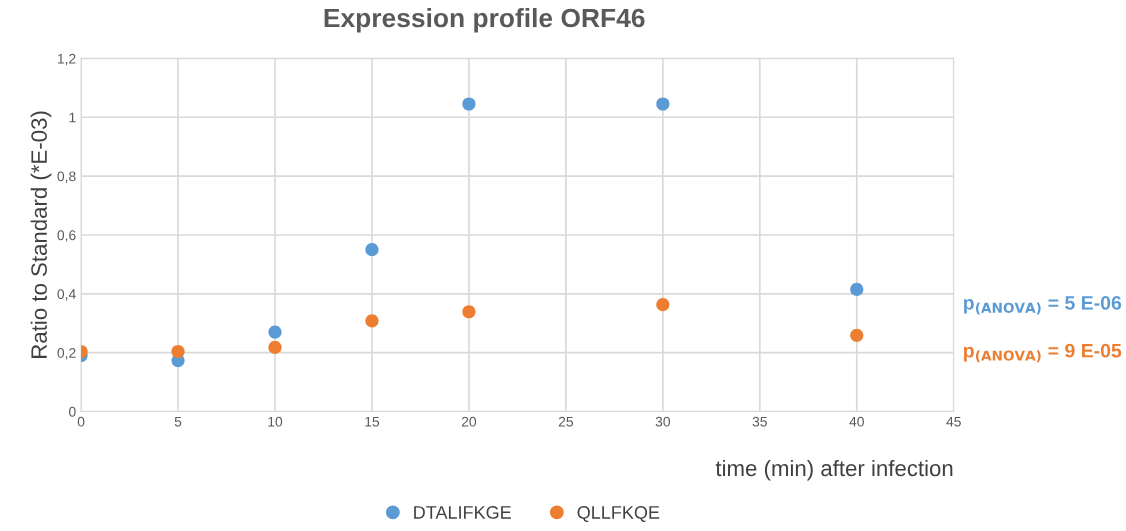  Describe the element at coordinates (275, 421) in the screenshot. I see `x-tick-label: 10` at that location.